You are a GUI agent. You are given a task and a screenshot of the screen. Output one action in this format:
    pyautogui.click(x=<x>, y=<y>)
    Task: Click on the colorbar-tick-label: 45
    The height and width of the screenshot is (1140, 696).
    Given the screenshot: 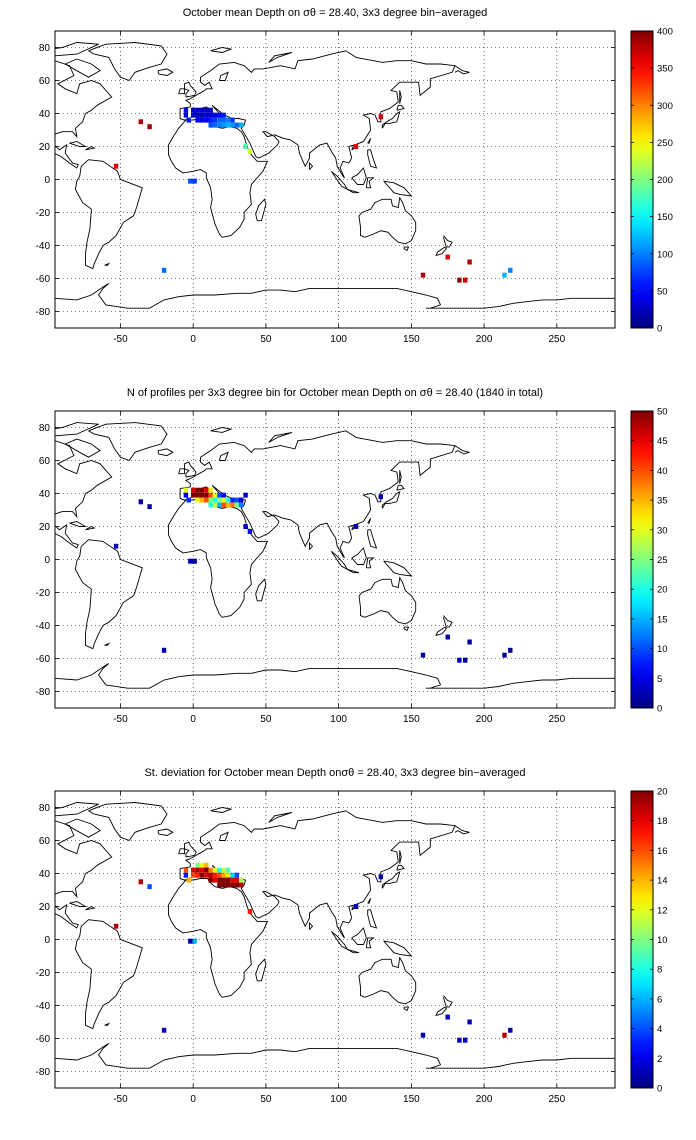 What is the action you would take?
    pyautogui.click(x=662, y=441)
    